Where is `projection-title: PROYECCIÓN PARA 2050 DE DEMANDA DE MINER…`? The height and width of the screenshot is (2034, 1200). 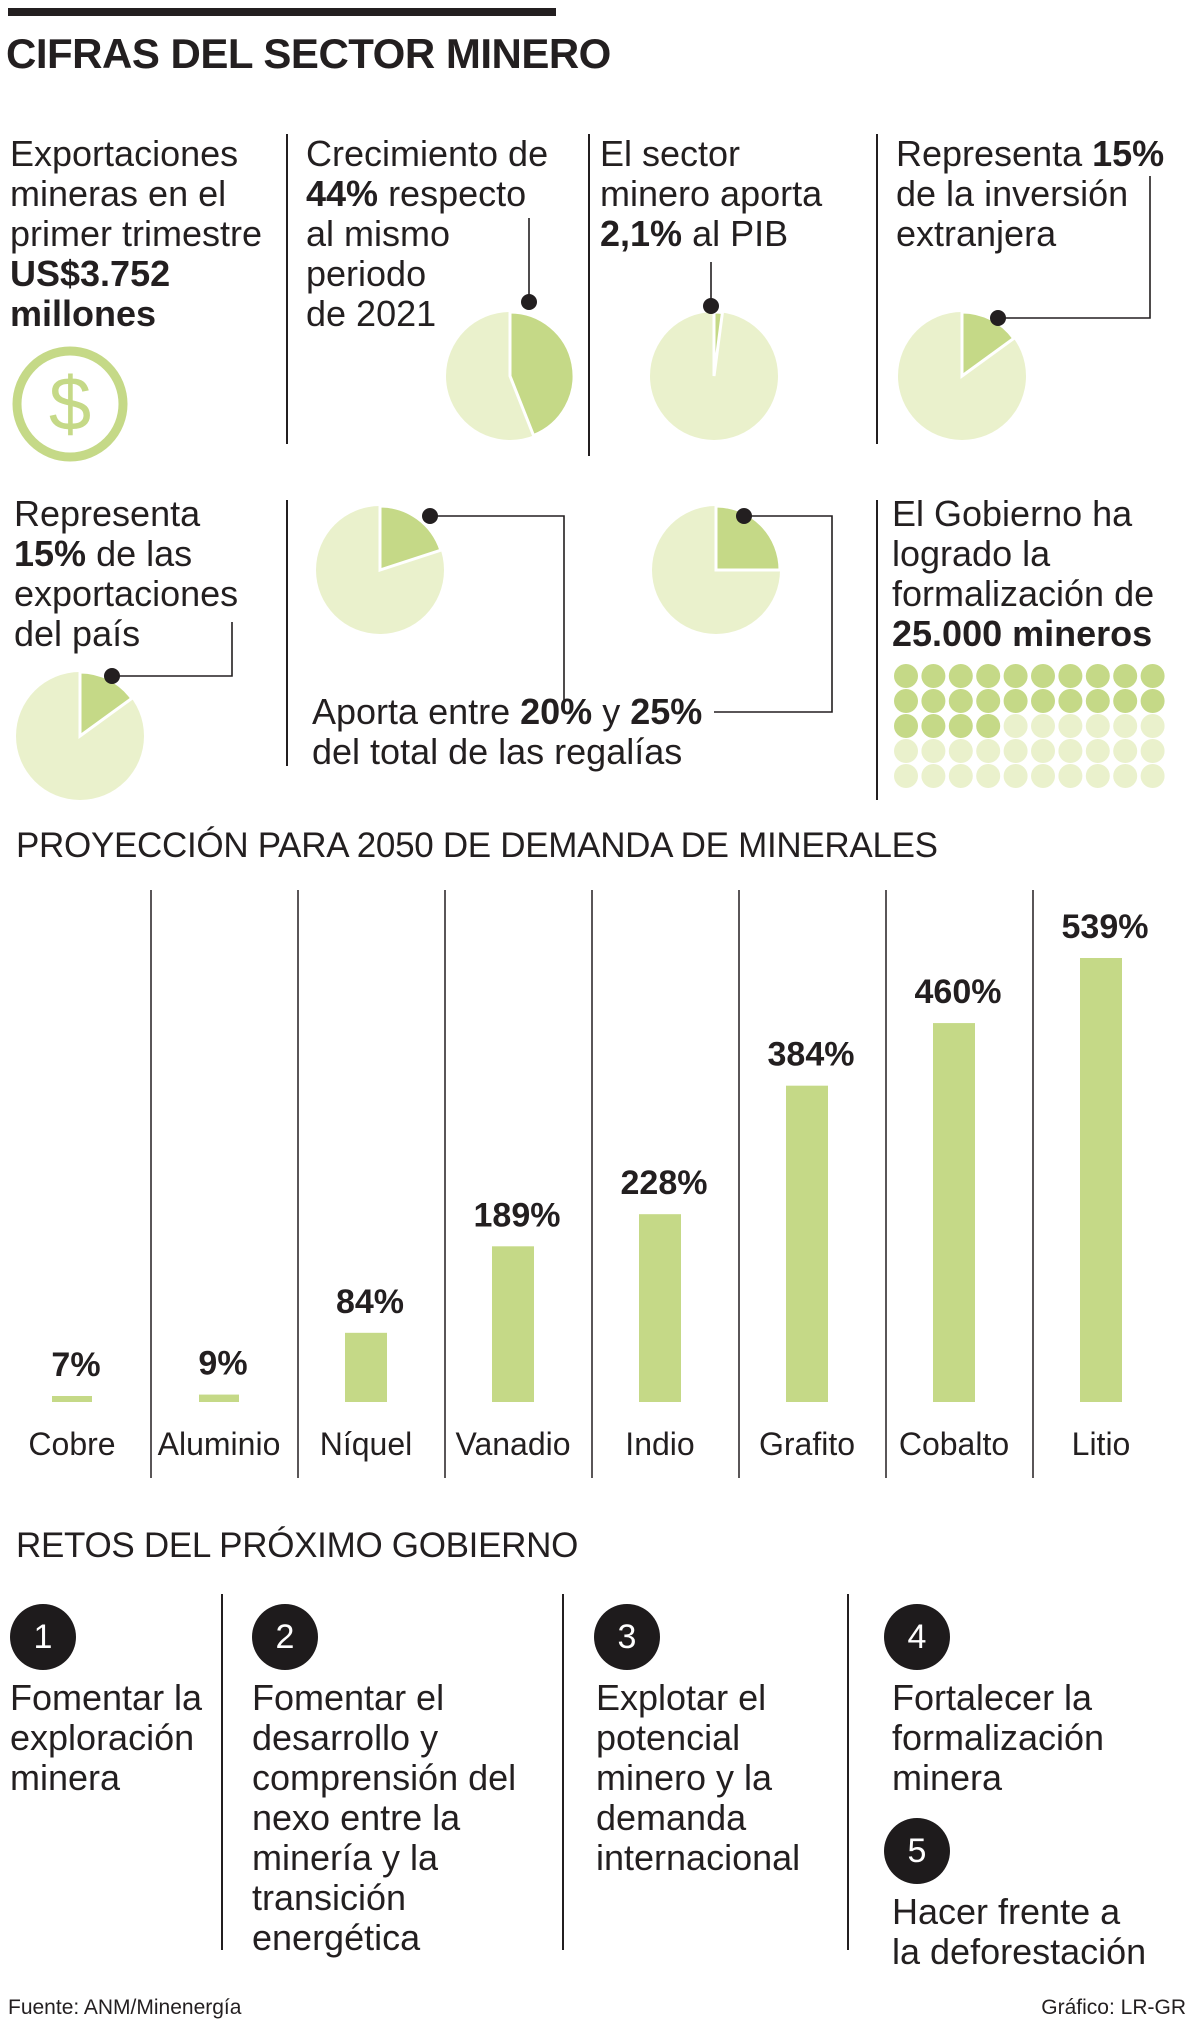 projection-title: PROYECCIÓN PARA 2050 DE DEMANDA DE MINER… is located at coordinates (477, 845).